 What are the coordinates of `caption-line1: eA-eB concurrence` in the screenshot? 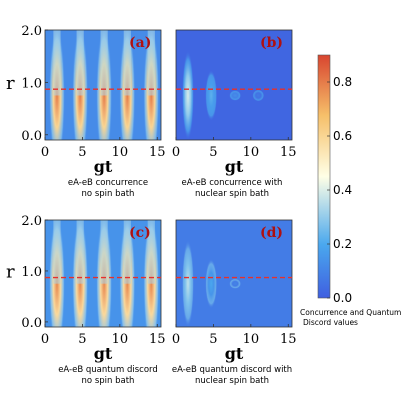 It's located at (108, 183).